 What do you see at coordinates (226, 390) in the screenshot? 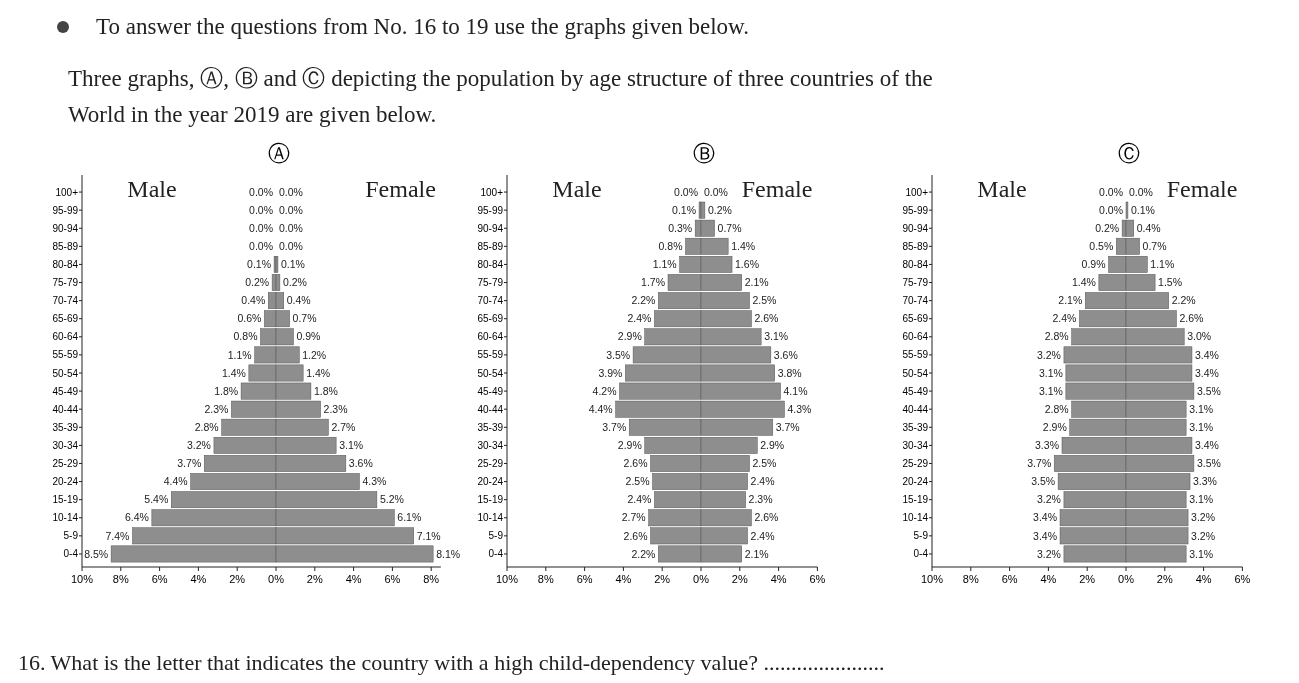
I see `data-label: 1.8%` at bounding box center [226, 390].